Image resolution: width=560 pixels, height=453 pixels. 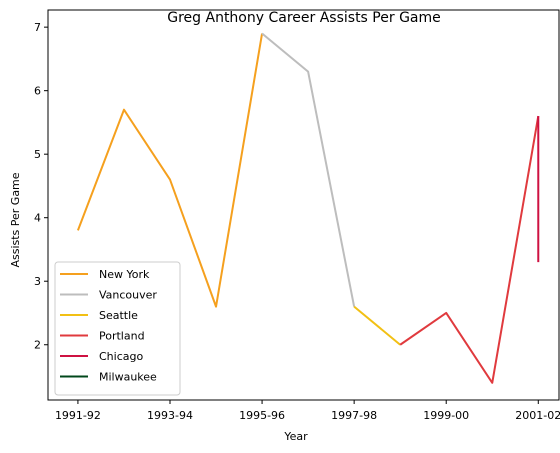 What do you see at coordinates (128, 295) in the screenshot?
I see `legend-label-vancouver: Vancouver` at bounding box center [128, 295].